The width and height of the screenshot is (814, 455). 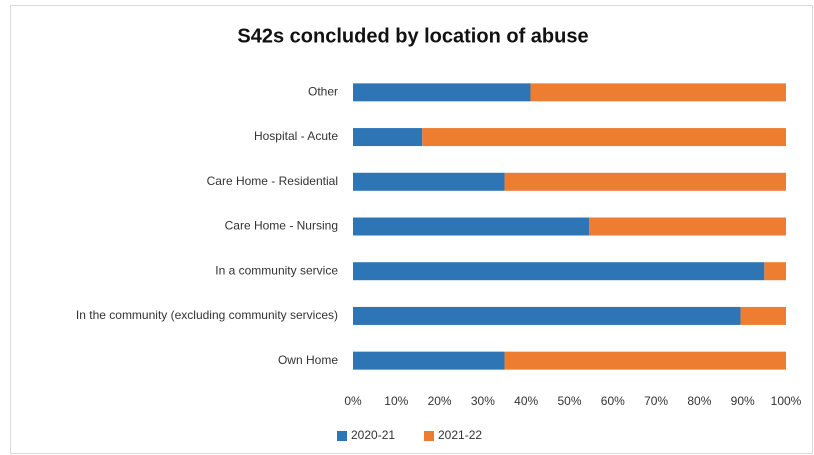 What do you see at coordinates (656, 401) in the screenshot?
I see `x-tick-label: 70%` at bounding box center [656, 401].